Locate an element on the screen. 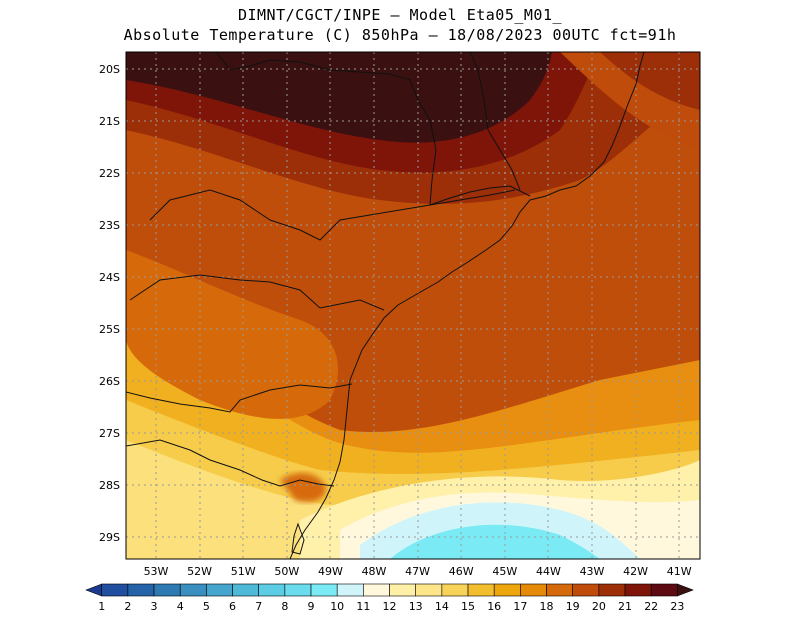 Image resolution: width=800 pixels, height=618 pixels. colorbar-label: 3 is located at coordinates (154, 606).